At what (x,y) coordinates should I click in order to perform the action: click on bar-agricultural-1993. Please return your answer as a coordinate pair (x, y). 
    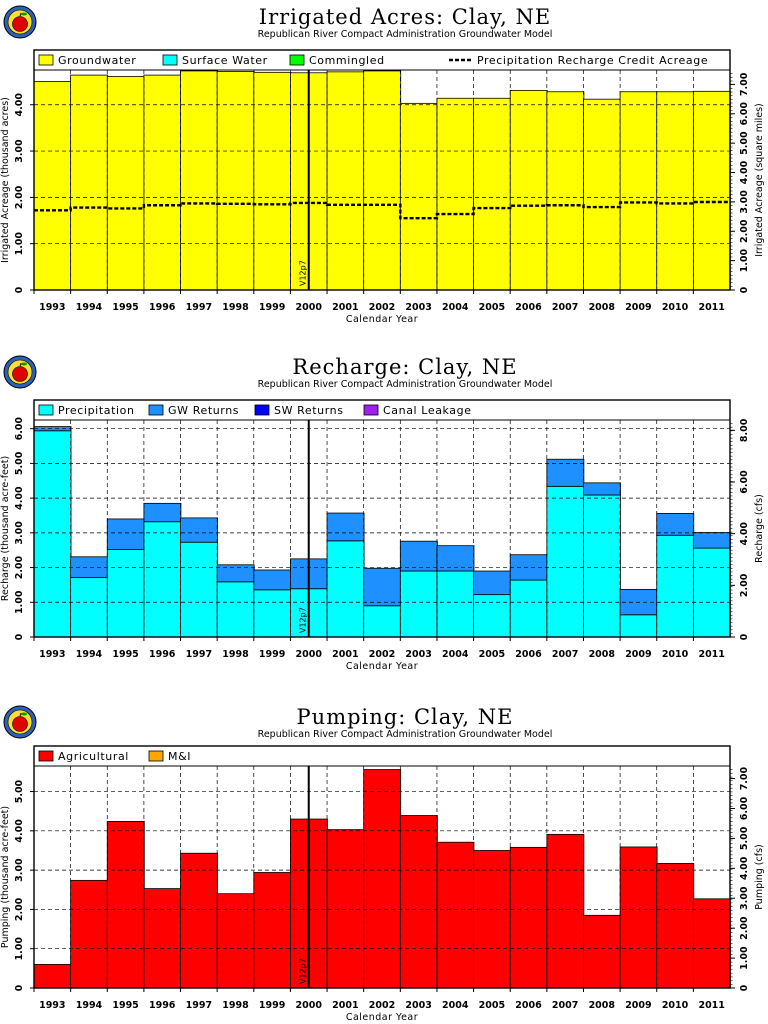
    Looking at the image, I should click on (52, 976).